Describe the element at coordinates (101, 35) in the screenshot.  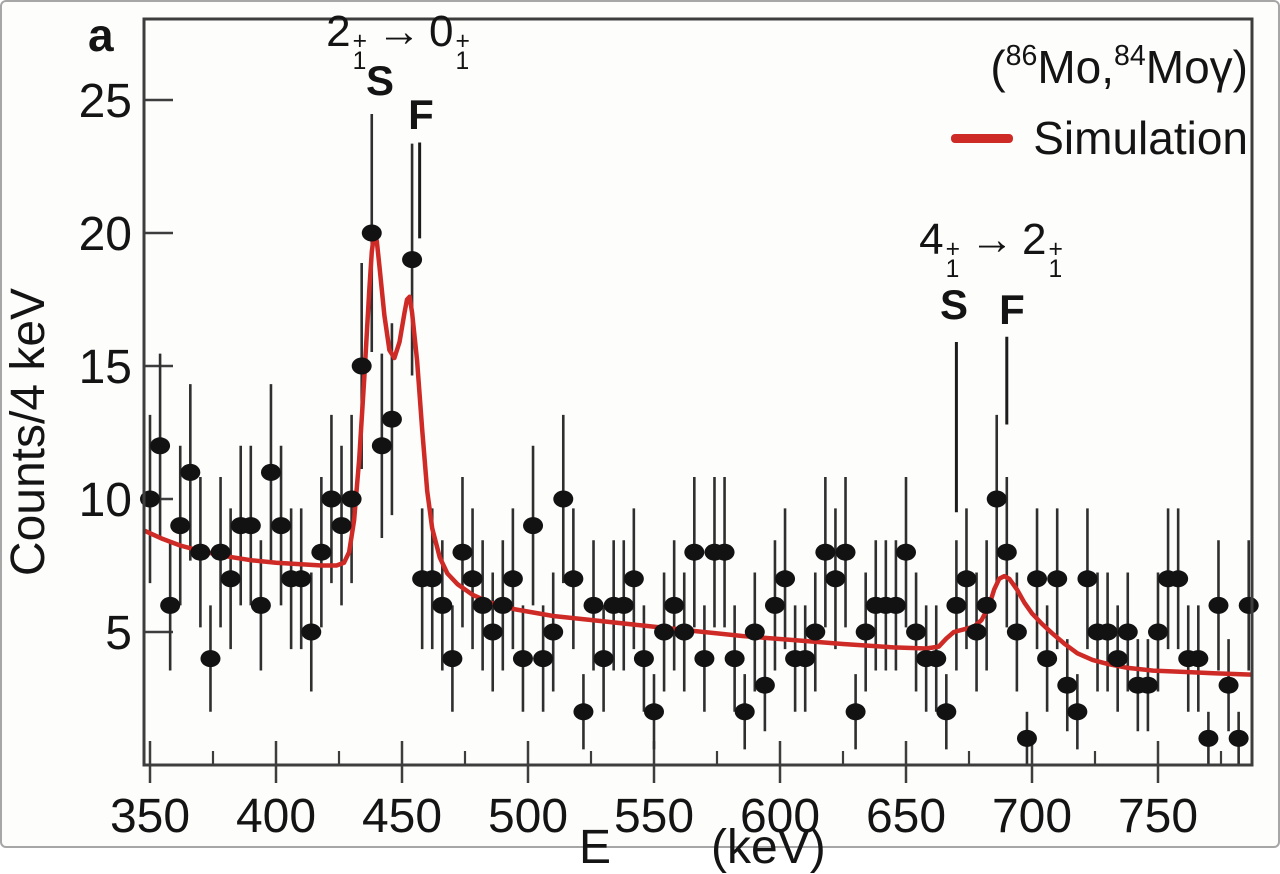
I see `panel-label: a` at that location.